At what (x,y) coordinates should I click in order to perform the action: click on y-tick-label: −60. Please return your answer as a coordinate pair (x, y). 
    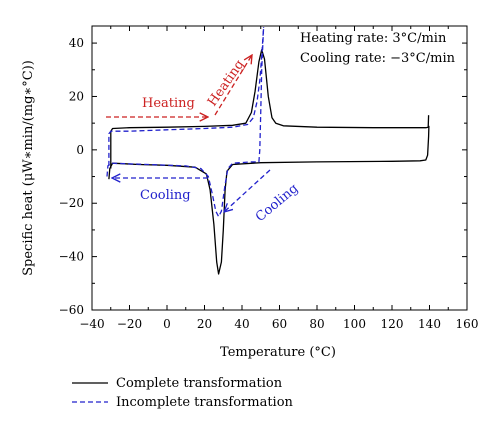
    Looking at the image, I should click on (71, 310).